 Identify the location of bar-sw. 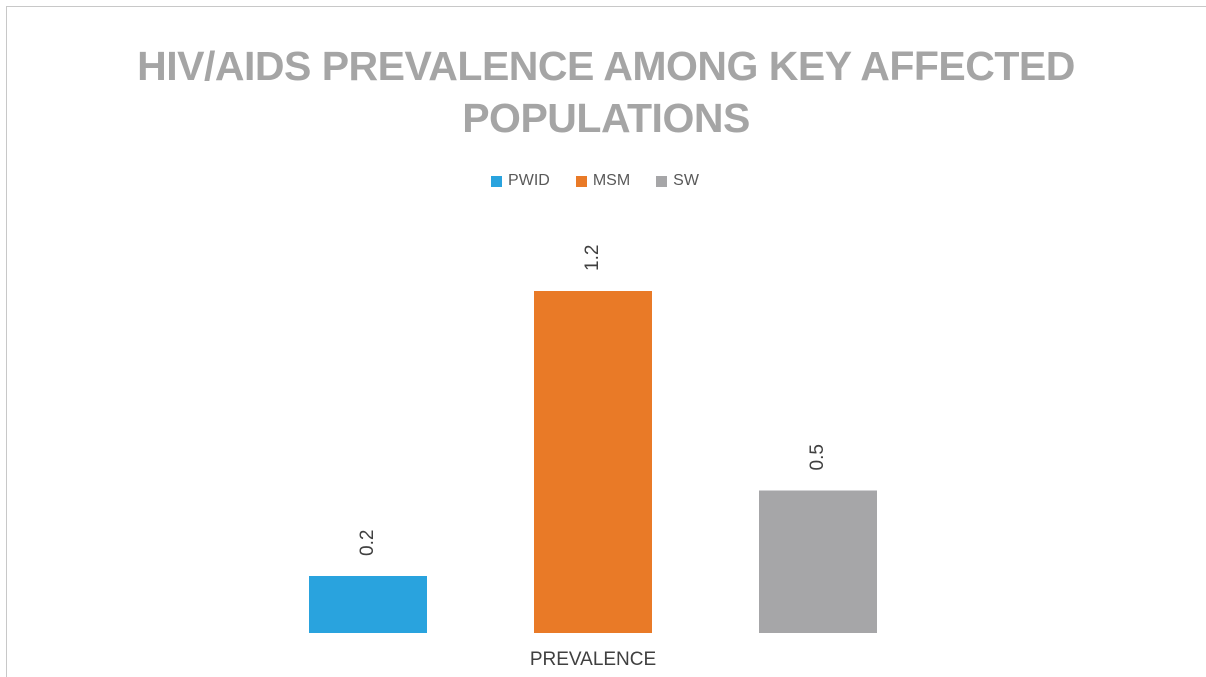
(818, 561).